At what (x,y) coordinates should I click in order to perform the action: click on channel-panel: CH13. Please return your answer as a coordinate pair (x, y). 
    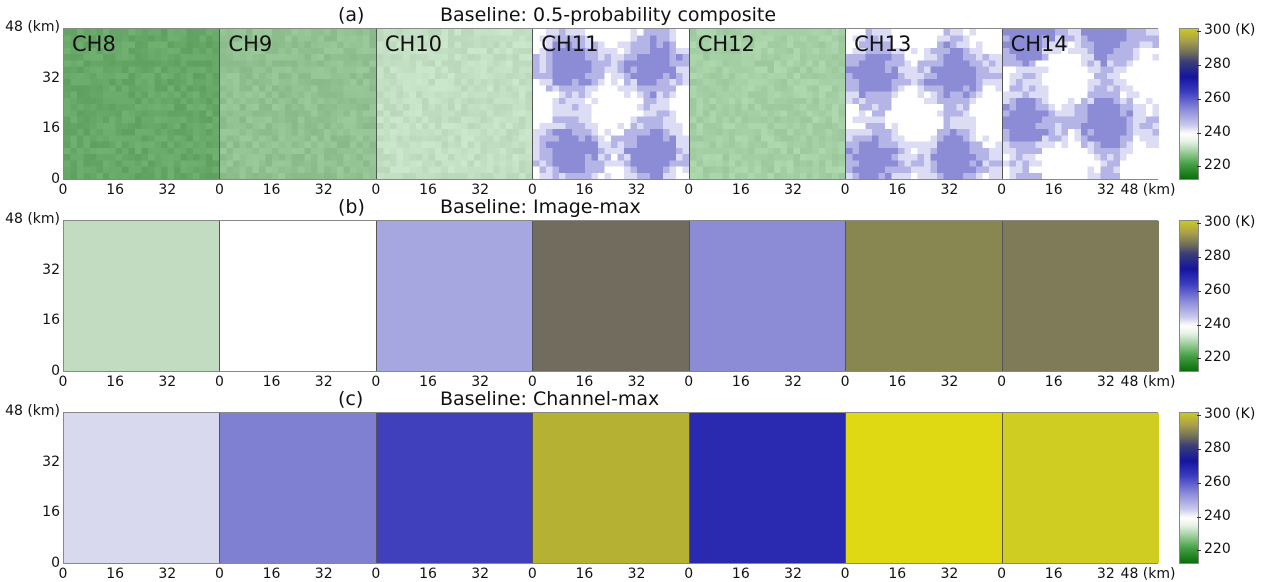
    Looking at the image, I should click on (924, 104).